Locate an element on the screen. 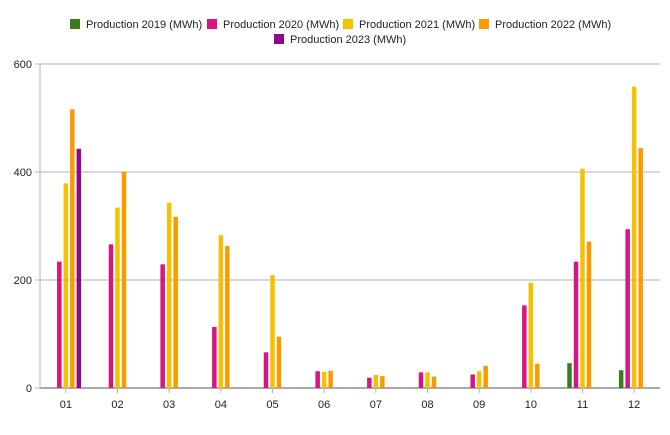 This screenshot has width=670, height=435. x-tick-label: 05 is located at coordinates (272, 405).